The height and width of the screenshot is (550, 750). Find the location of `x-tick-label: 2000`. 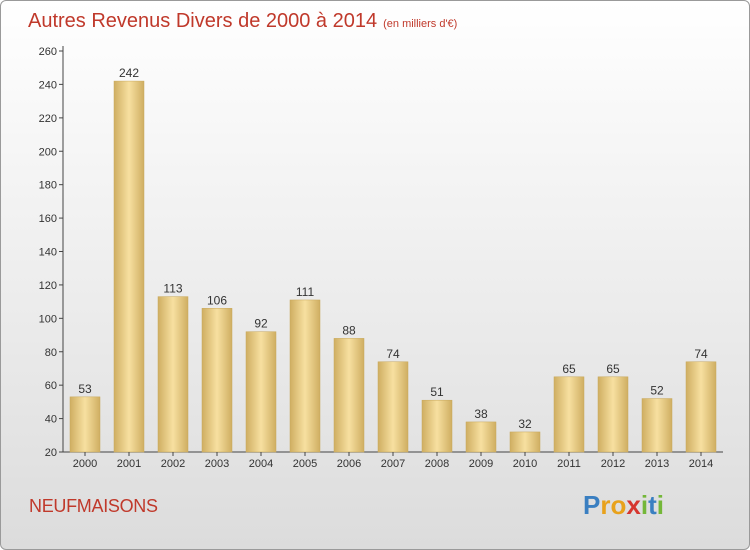

x-tick-label: 2000 is located at coordinates (85, 464).